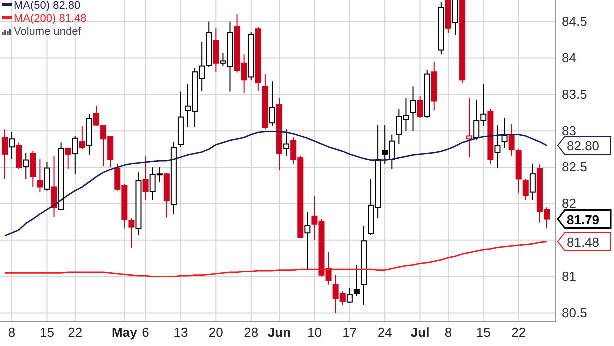  Describe the element at coordinates (350, 332) in the screenshot. I see `x-tick-label: 17` at that location.